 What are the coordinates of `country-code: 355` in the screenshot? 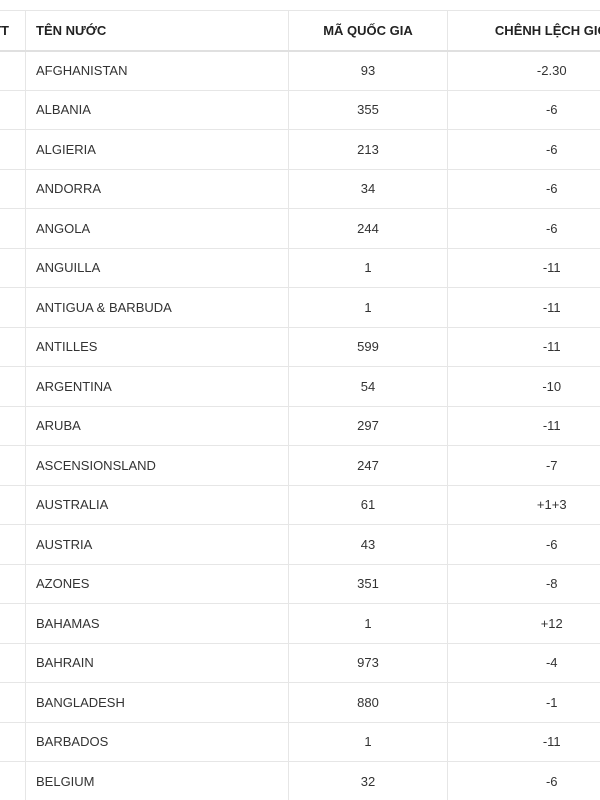 It's located at (368, 109).